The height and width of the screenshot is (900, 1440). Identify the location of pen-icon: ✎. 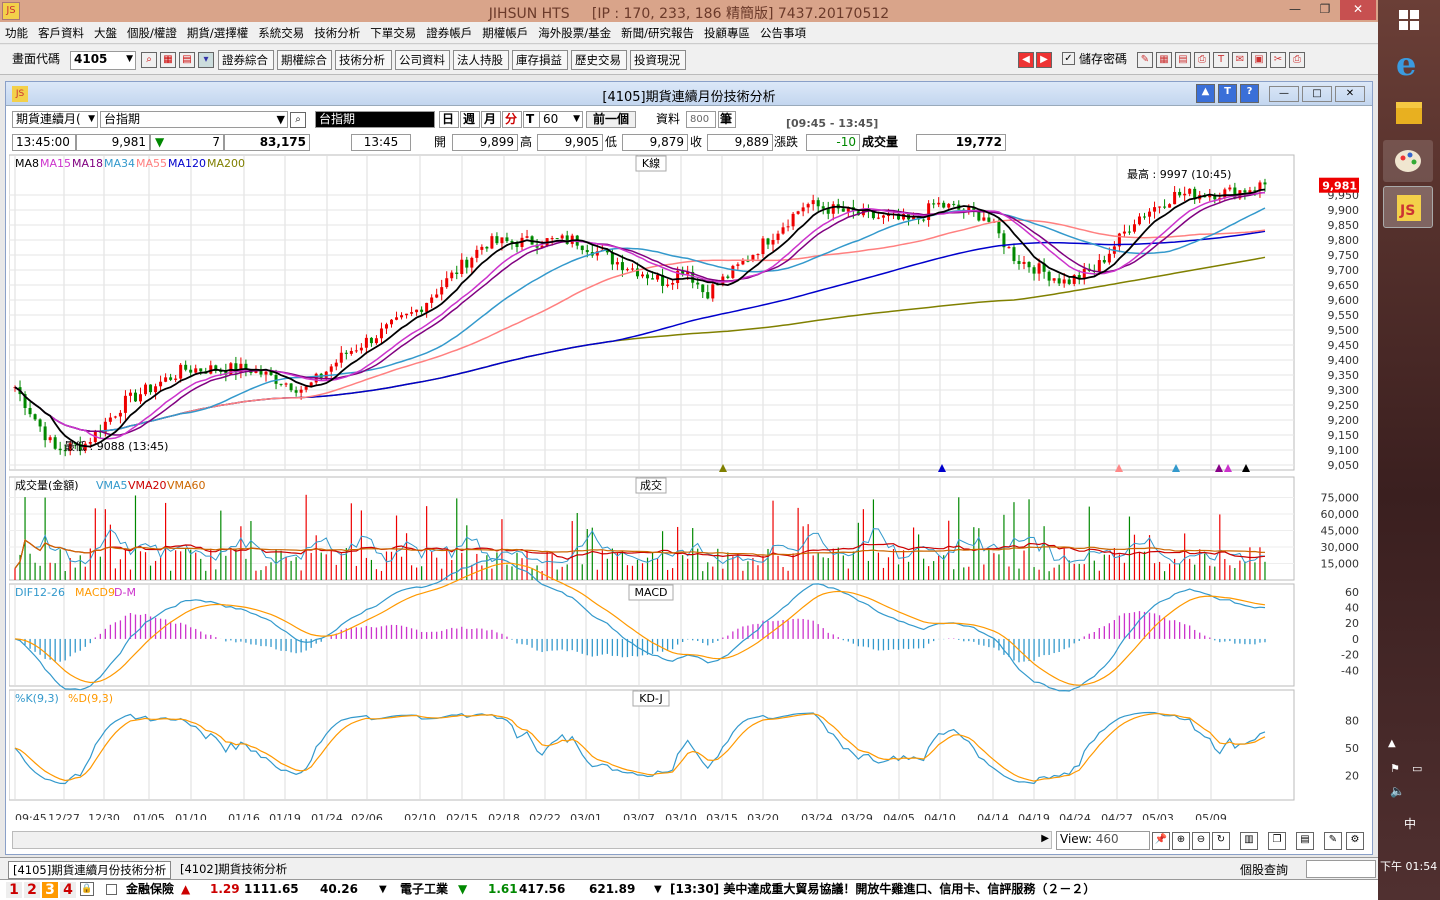
(1145, 60).